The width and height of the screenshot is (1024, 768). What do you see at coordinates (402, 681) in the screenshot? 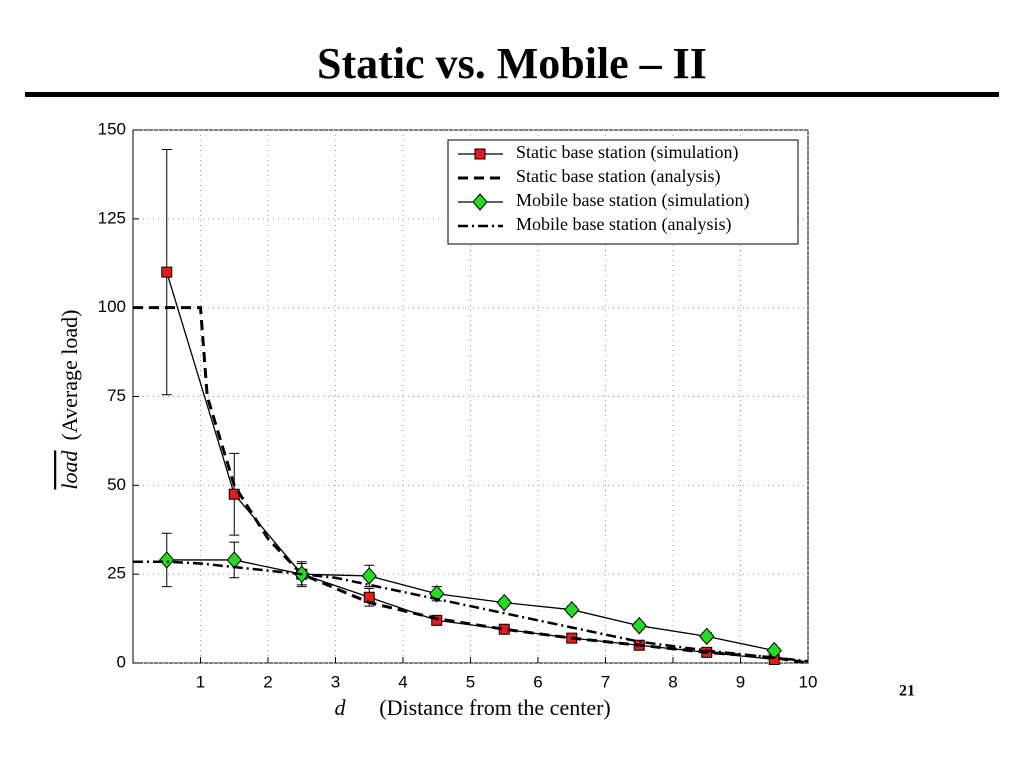
I see `x-tick-label: 4` at bounding box center [402, 681].